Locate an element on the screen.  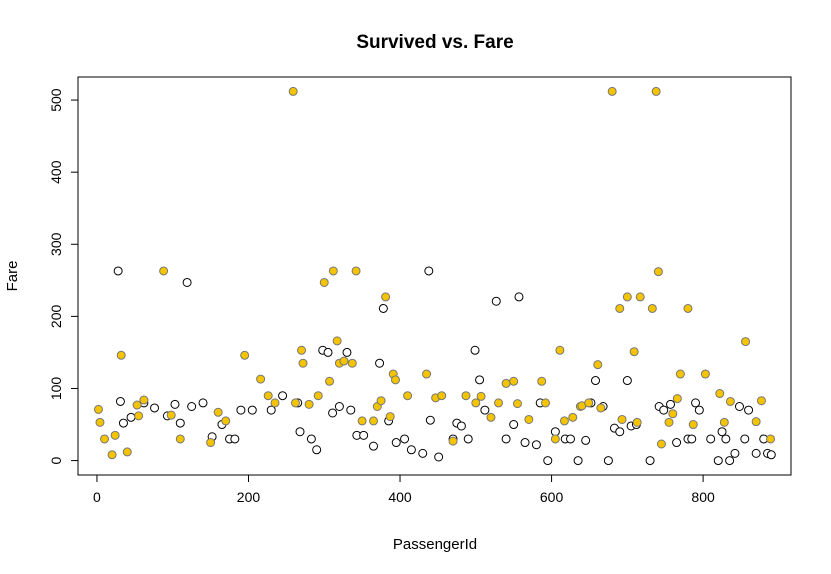
y-tick-label: 100 is located at coordinates (56, 389).